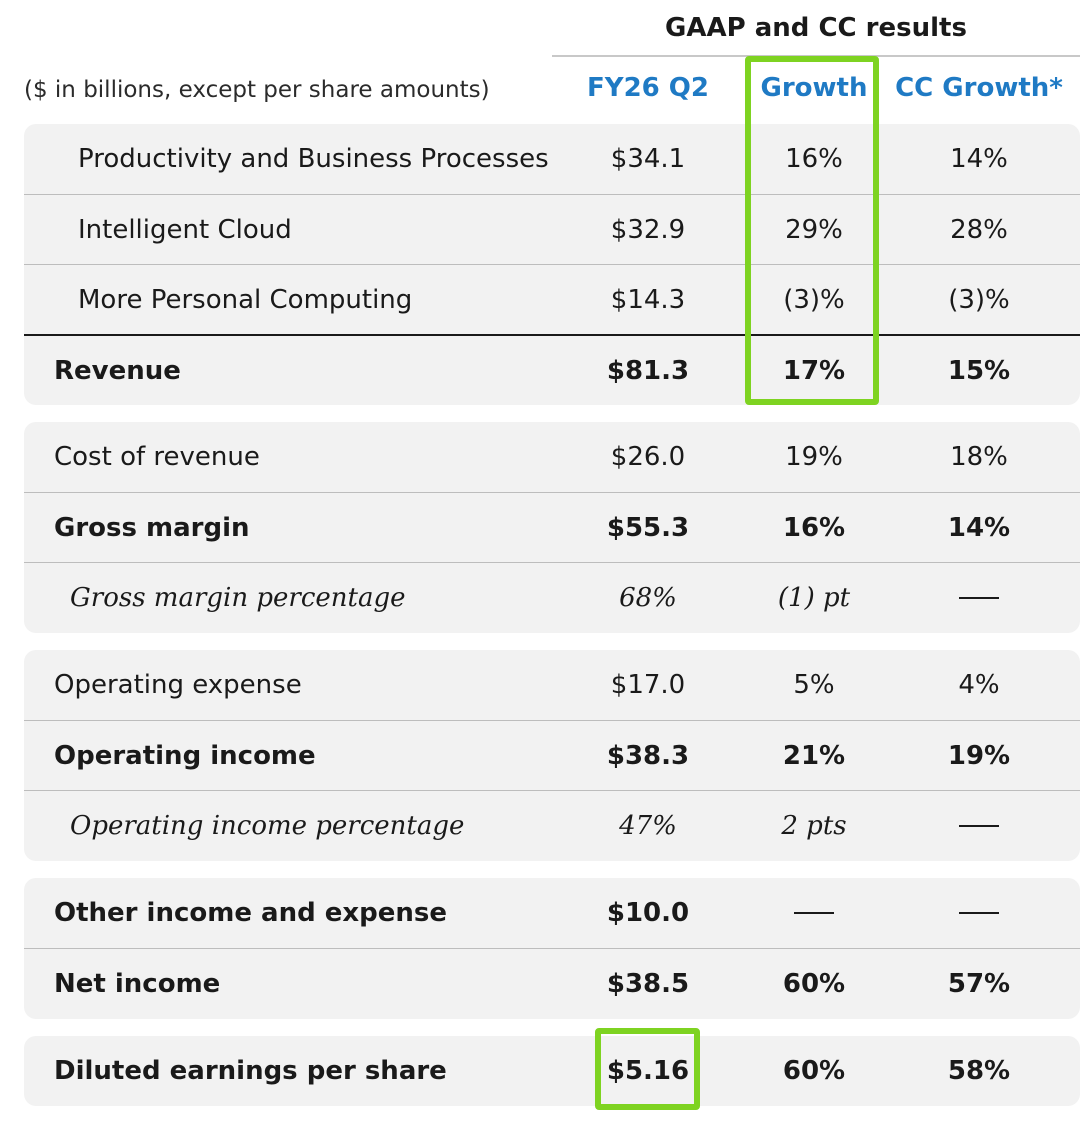 Image resolution: width=1080 pixels, height=1126 pixels. Describe the element at coordinates (979, 1071) in the screenshot. I see `cc-growth-cell: 58%` at that location.